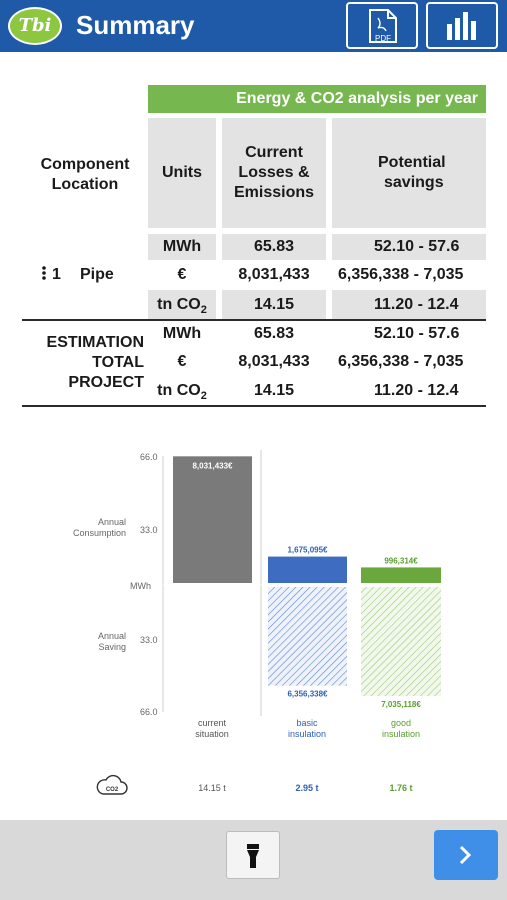 This screenshot has width=507, height=900. Describe the element at coordinates (307, 728) in the screenshot. I see `category-label-basic: basic insulation` at that location.